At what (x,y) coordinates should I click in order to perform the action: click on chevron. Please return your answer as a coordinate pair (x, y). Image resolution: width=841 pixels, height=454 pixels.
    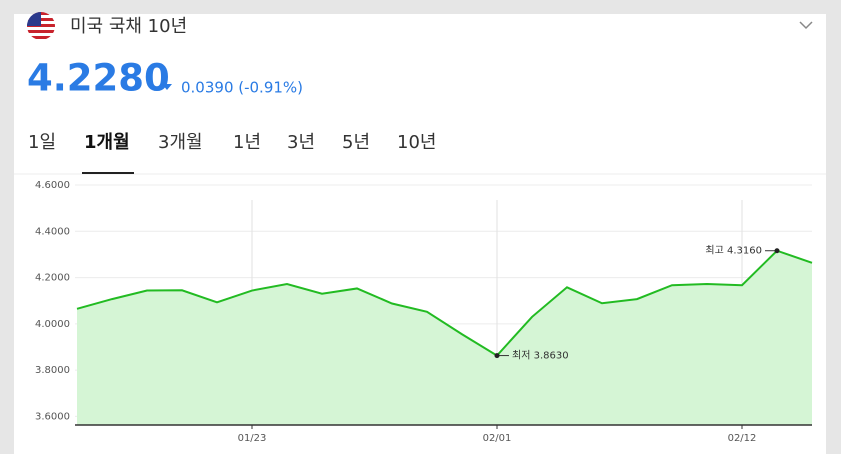
    Looking at the image, I should click on (806, 25).